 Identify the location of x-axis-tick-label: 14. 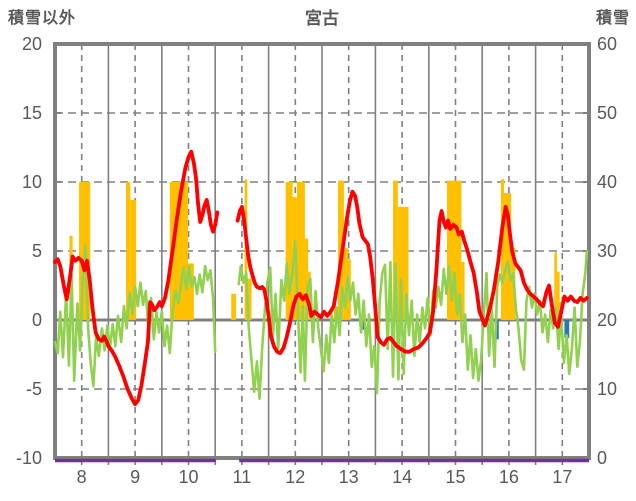
(402, 477).